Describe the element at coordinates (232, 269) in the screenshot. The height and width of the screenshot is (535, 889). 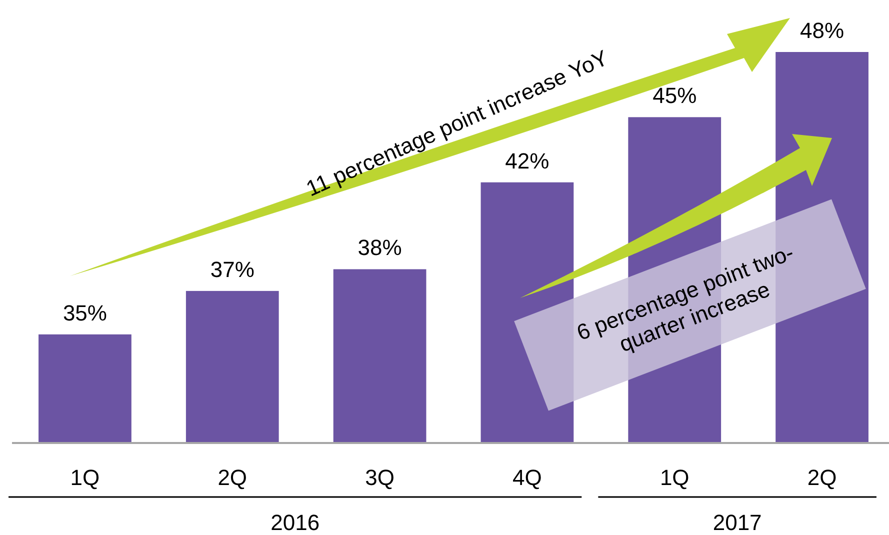
I see `data-label: 37%` at that location.